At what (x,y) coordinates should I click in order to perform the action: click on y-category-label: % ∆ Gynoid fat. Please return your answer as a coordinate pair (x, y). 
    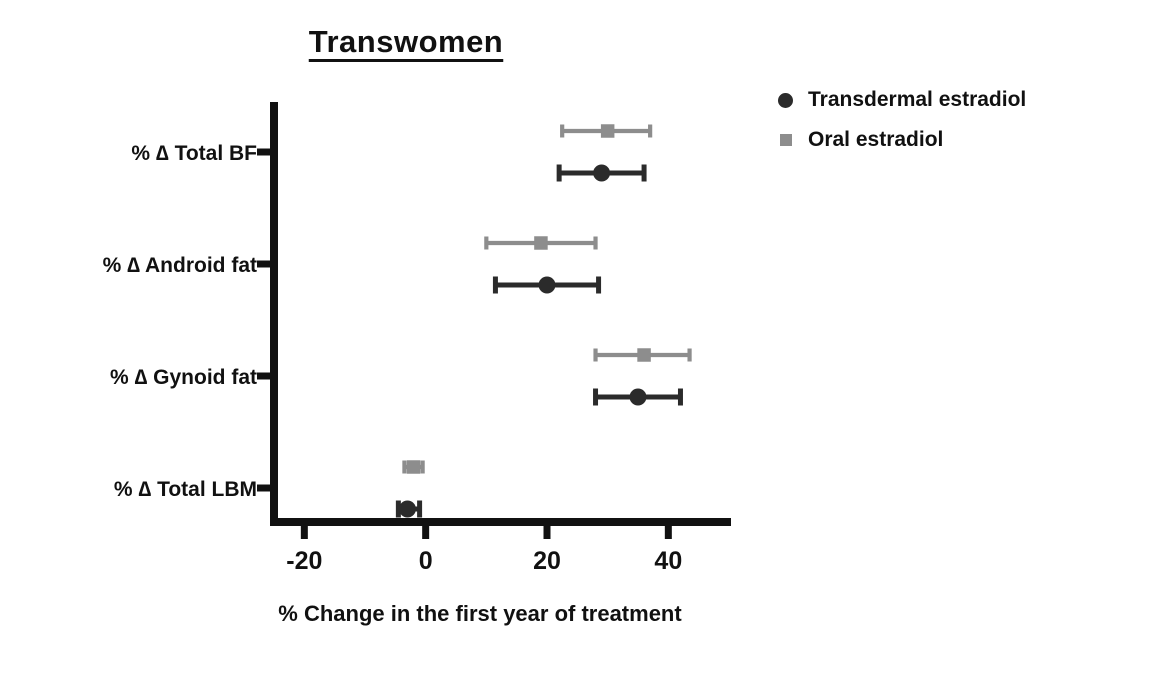
    Looking at the image, I should click on (183, 377).